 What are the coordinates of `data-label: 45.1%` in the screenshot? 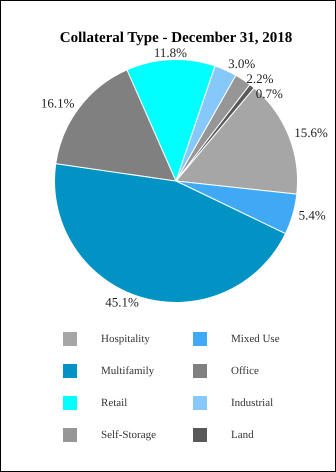 It's located at (122, 302).